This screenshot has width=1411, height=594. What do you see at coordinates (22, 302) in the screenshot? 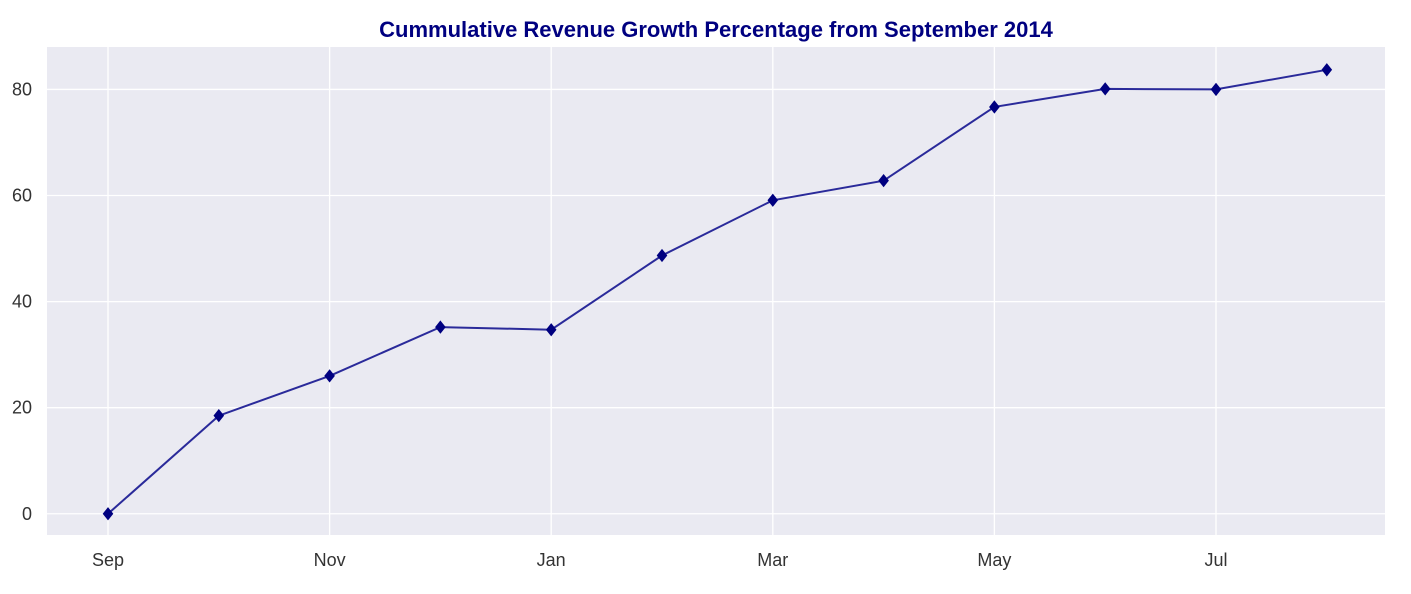
I see `y-tick-label: 40` at bounding box center [22, 302].